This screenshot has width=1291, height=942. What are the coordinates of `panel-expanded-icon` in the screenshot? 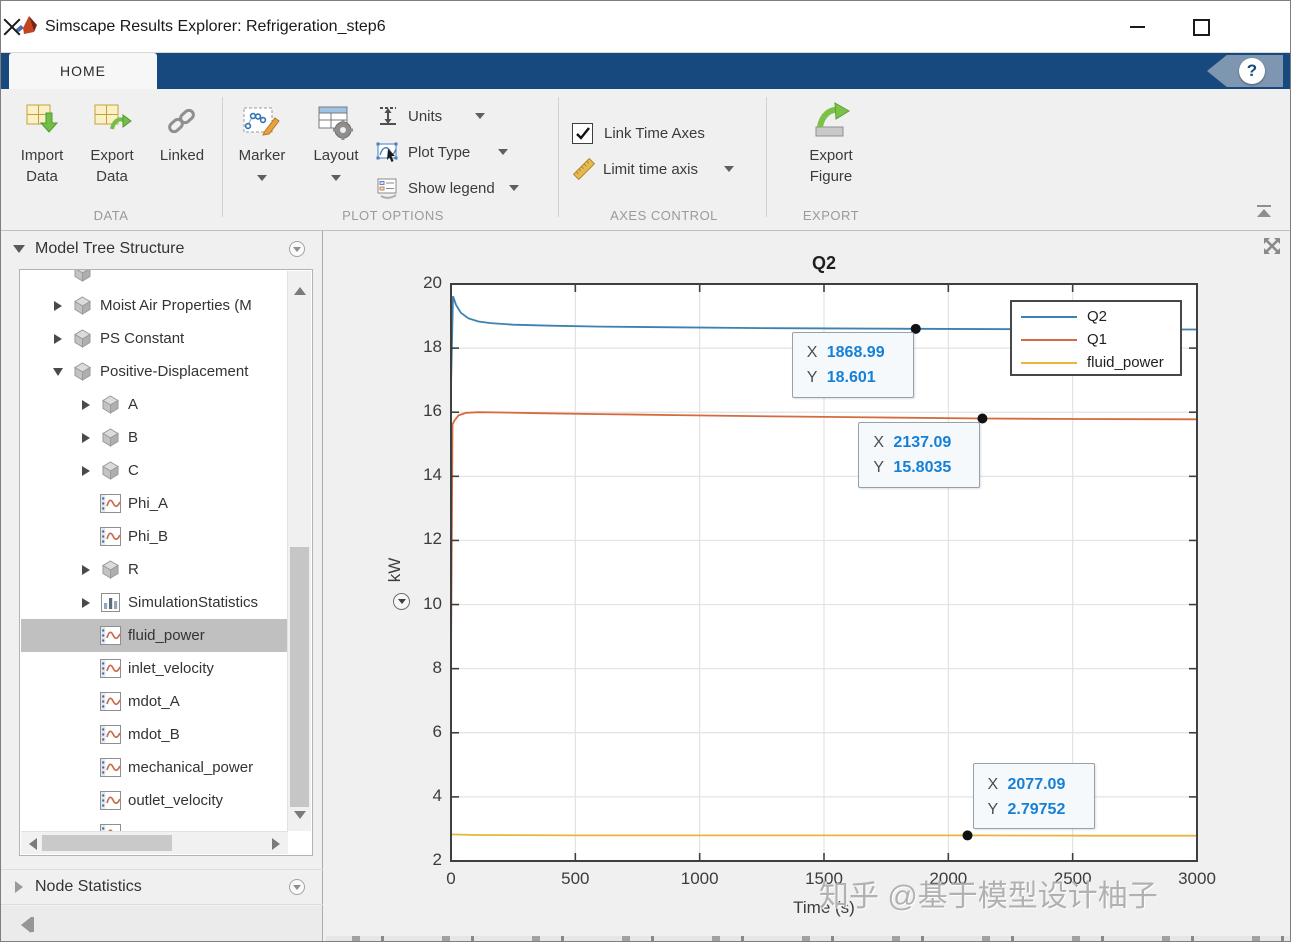 It's located at (19, 249).